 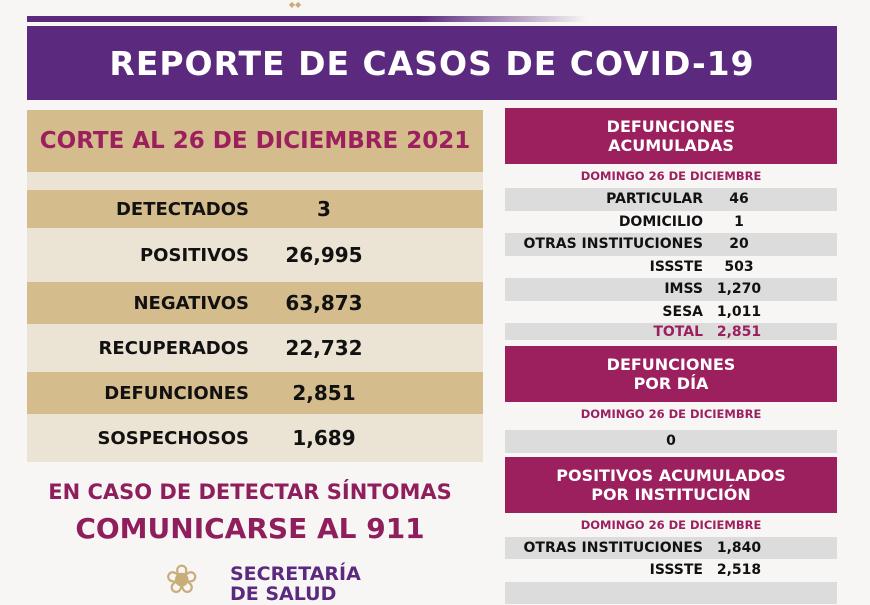 I want to click on total-value: 2,851, so click(x=739, y=331).